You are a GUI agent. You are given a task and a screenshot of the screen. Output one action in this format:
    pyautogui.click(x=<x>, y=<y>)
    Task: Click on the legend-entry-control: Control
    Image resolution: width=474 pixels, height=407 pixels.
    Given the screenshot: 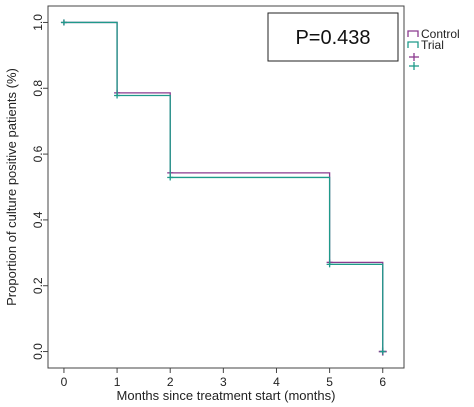 What is the action you would take?
    pyautogui.click(x=433, y=34)
    